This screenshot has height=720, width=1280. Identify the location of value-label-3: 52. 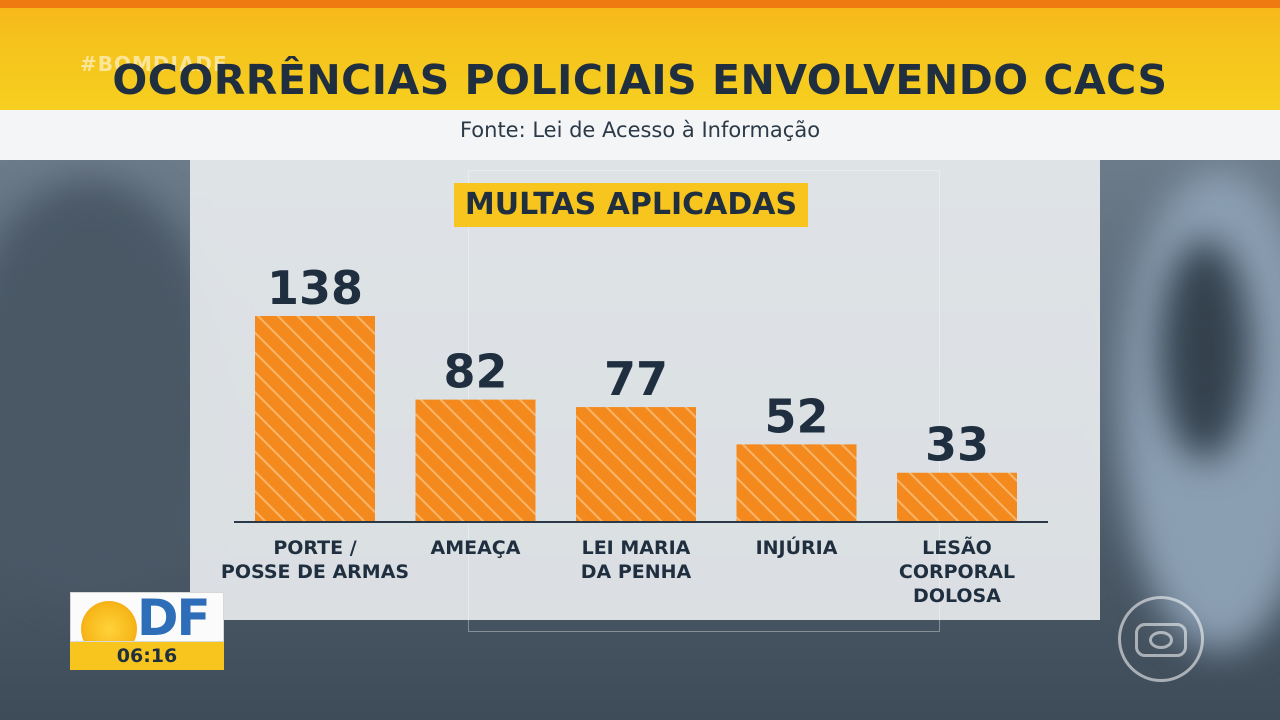
(796, 416).